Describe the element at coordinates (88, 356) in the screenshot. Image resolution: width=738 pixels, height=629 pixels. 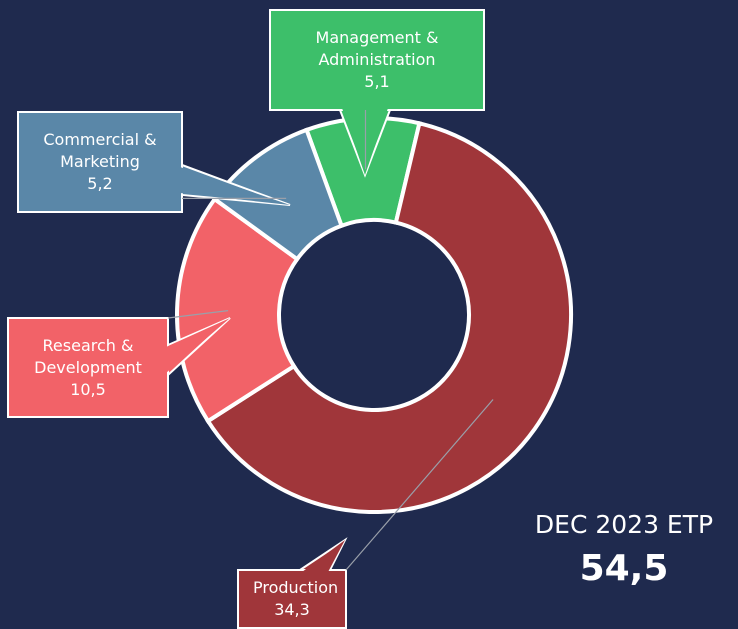
I see `category-label: Research & Development` at that location.